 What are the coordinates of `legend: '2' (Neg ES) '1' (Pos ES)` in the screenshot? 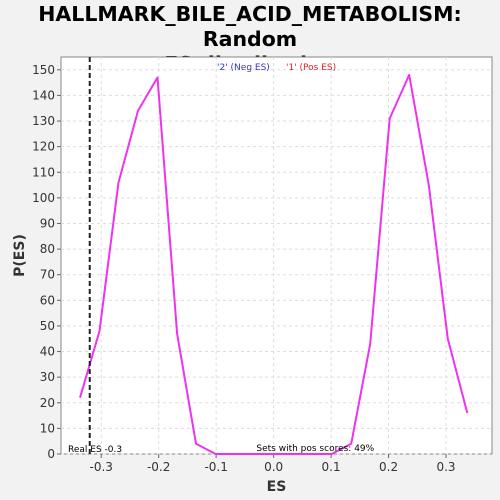 It's located at (276, 68).